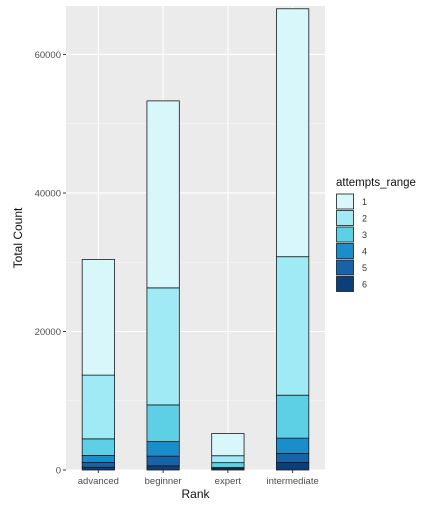 The width and height of the screenshot is (445, 511). What do you see at coordinates (228, 481) in the screenshot?
I see `x-tick-label-expert: expert` at bounding box center [228, 481].